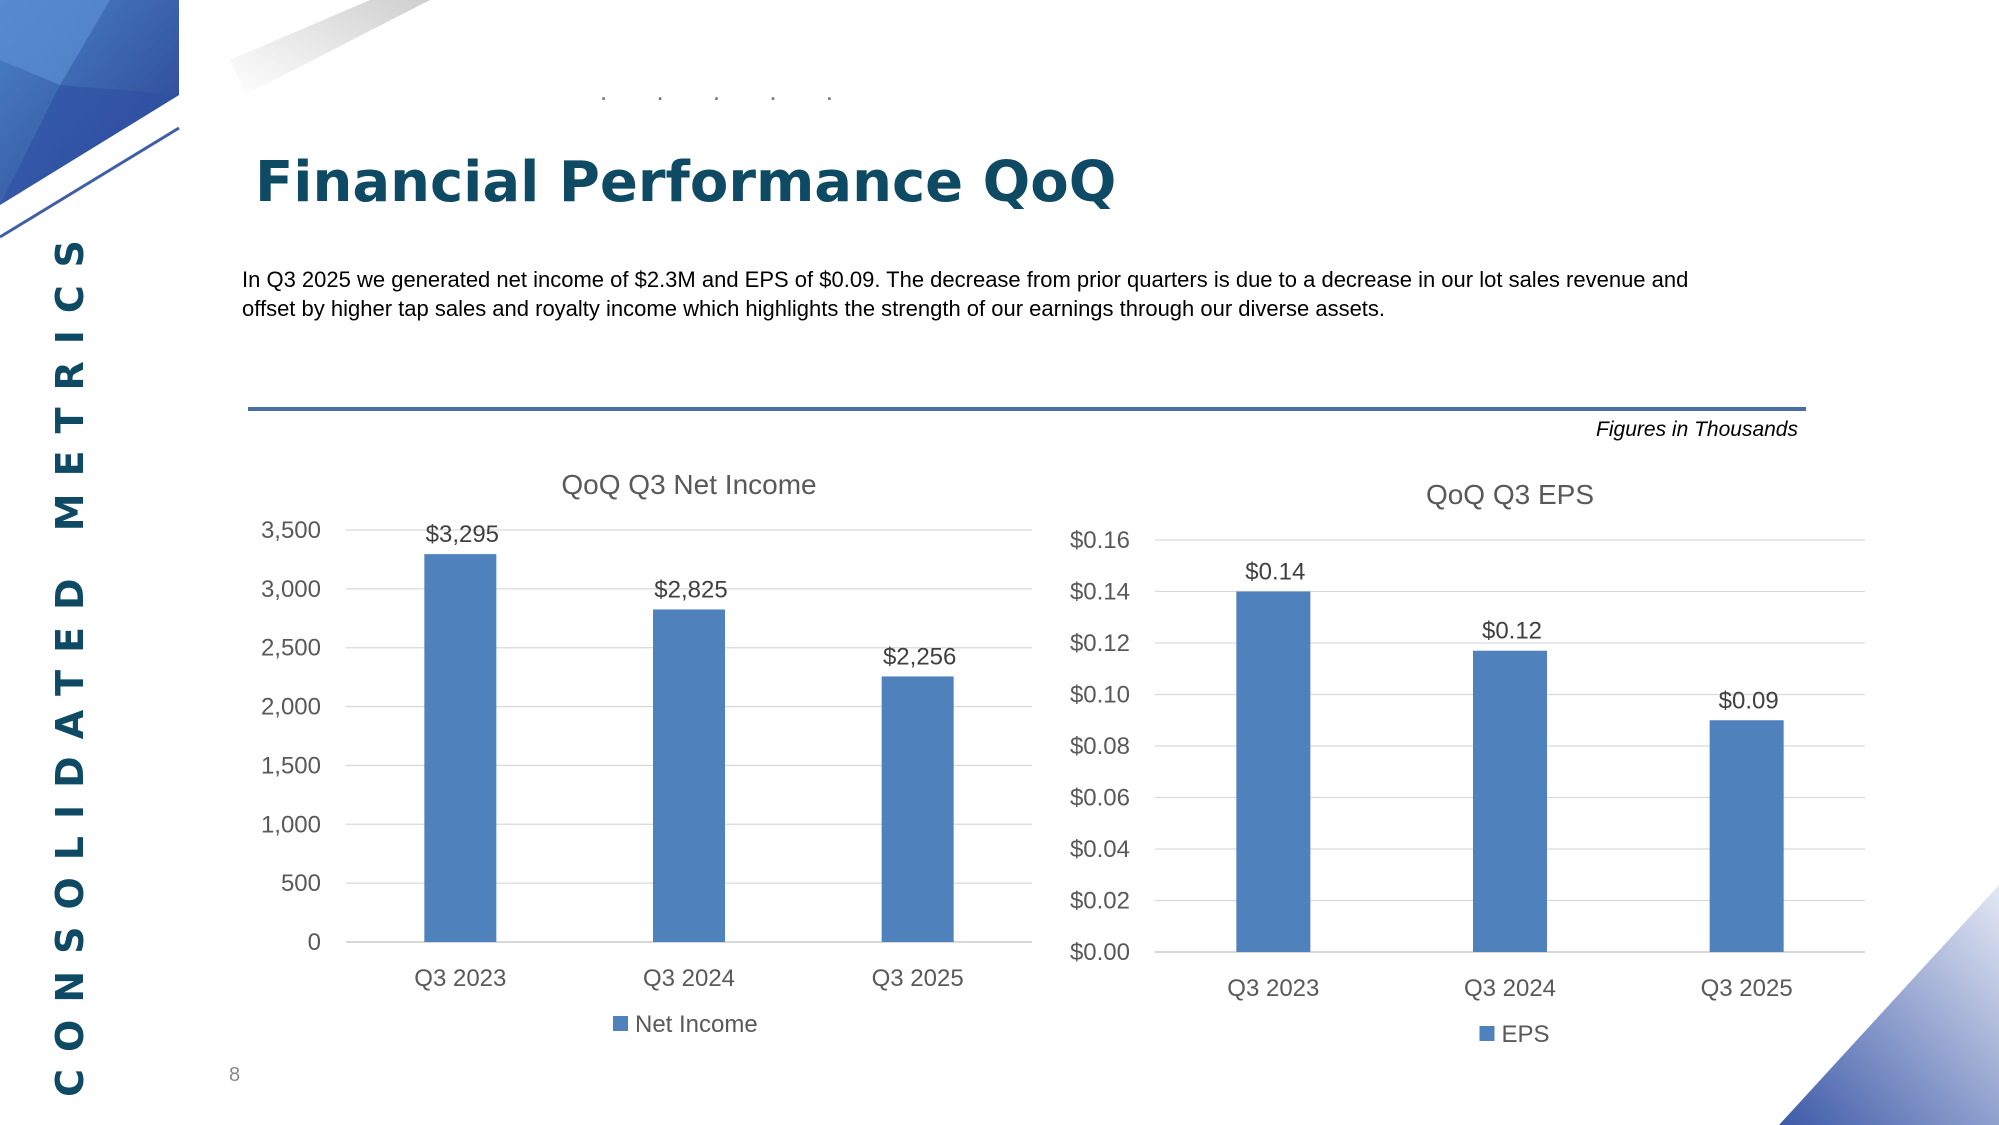  I want to click on chart-title: QoQ Q3 EPS, so click(1510, 494).